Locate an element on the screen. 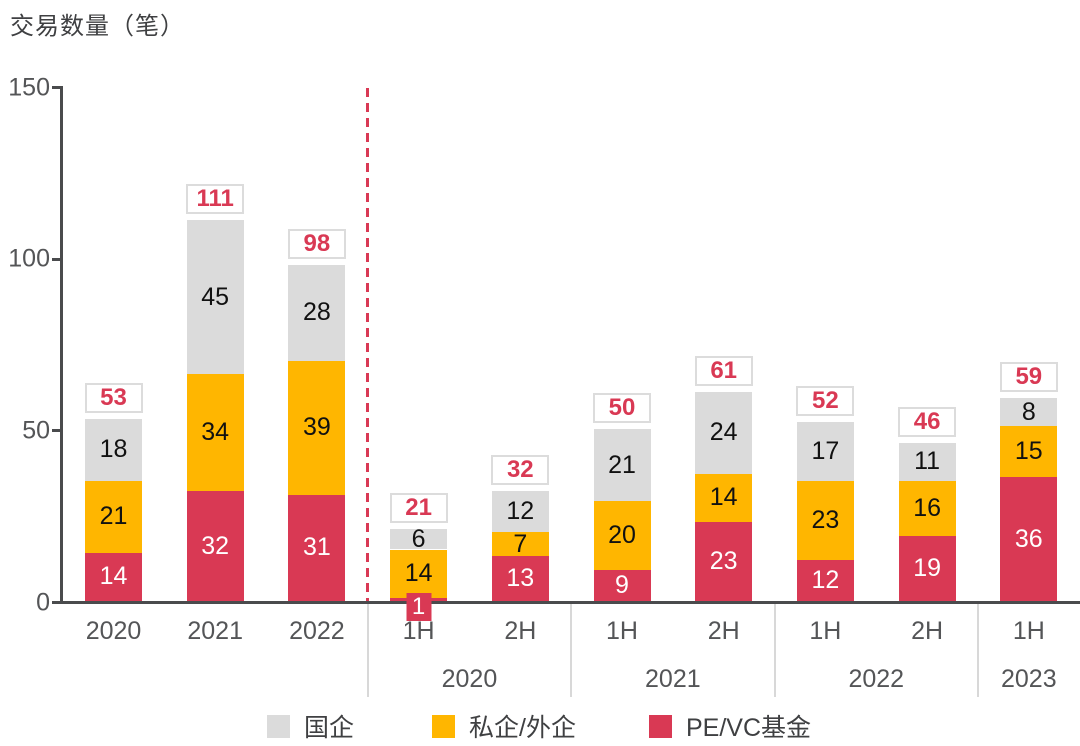  segment-value-label: 13 is located at coordinates (520, 578).